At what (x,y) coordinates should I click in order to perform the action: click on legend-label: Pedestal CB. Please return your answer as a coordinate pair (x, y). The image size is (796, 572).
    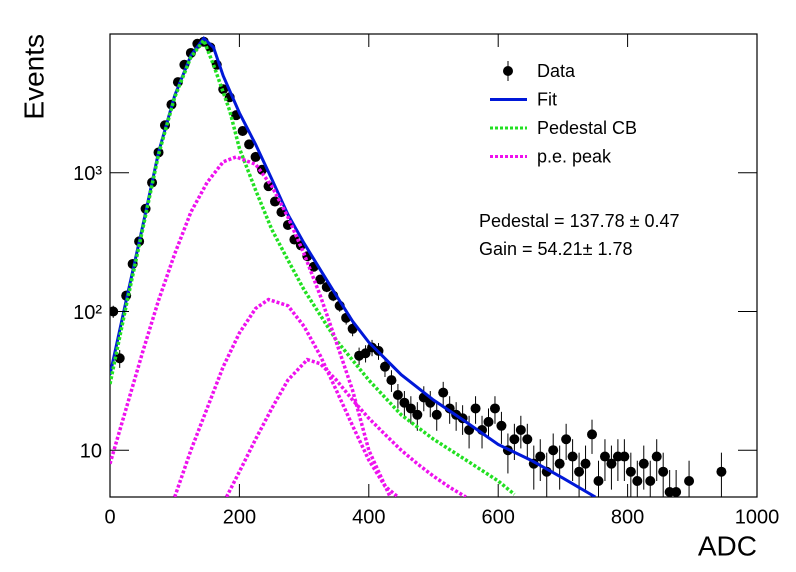
    Looking at the image, I should click on (587, 128).